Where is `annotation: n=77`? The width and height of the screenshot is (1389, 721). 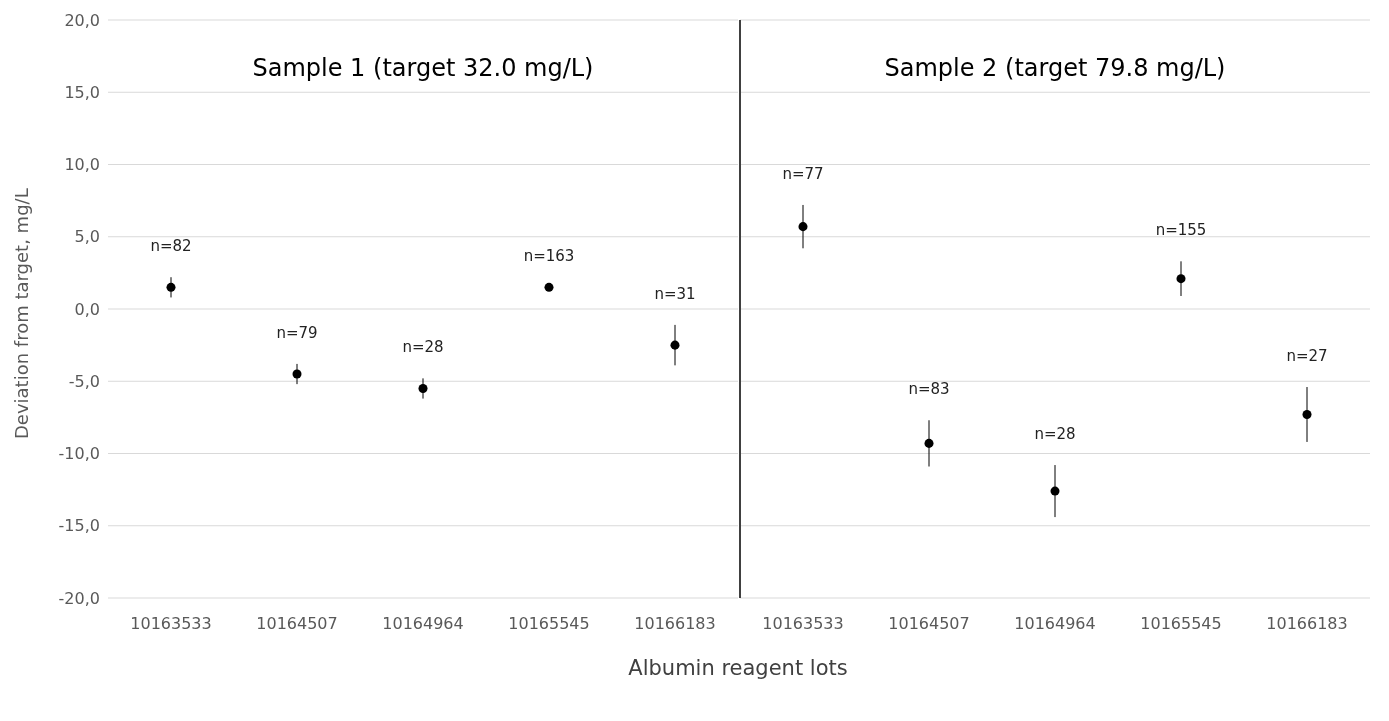 annotation: n=77 is located at coordinates (803, 173).